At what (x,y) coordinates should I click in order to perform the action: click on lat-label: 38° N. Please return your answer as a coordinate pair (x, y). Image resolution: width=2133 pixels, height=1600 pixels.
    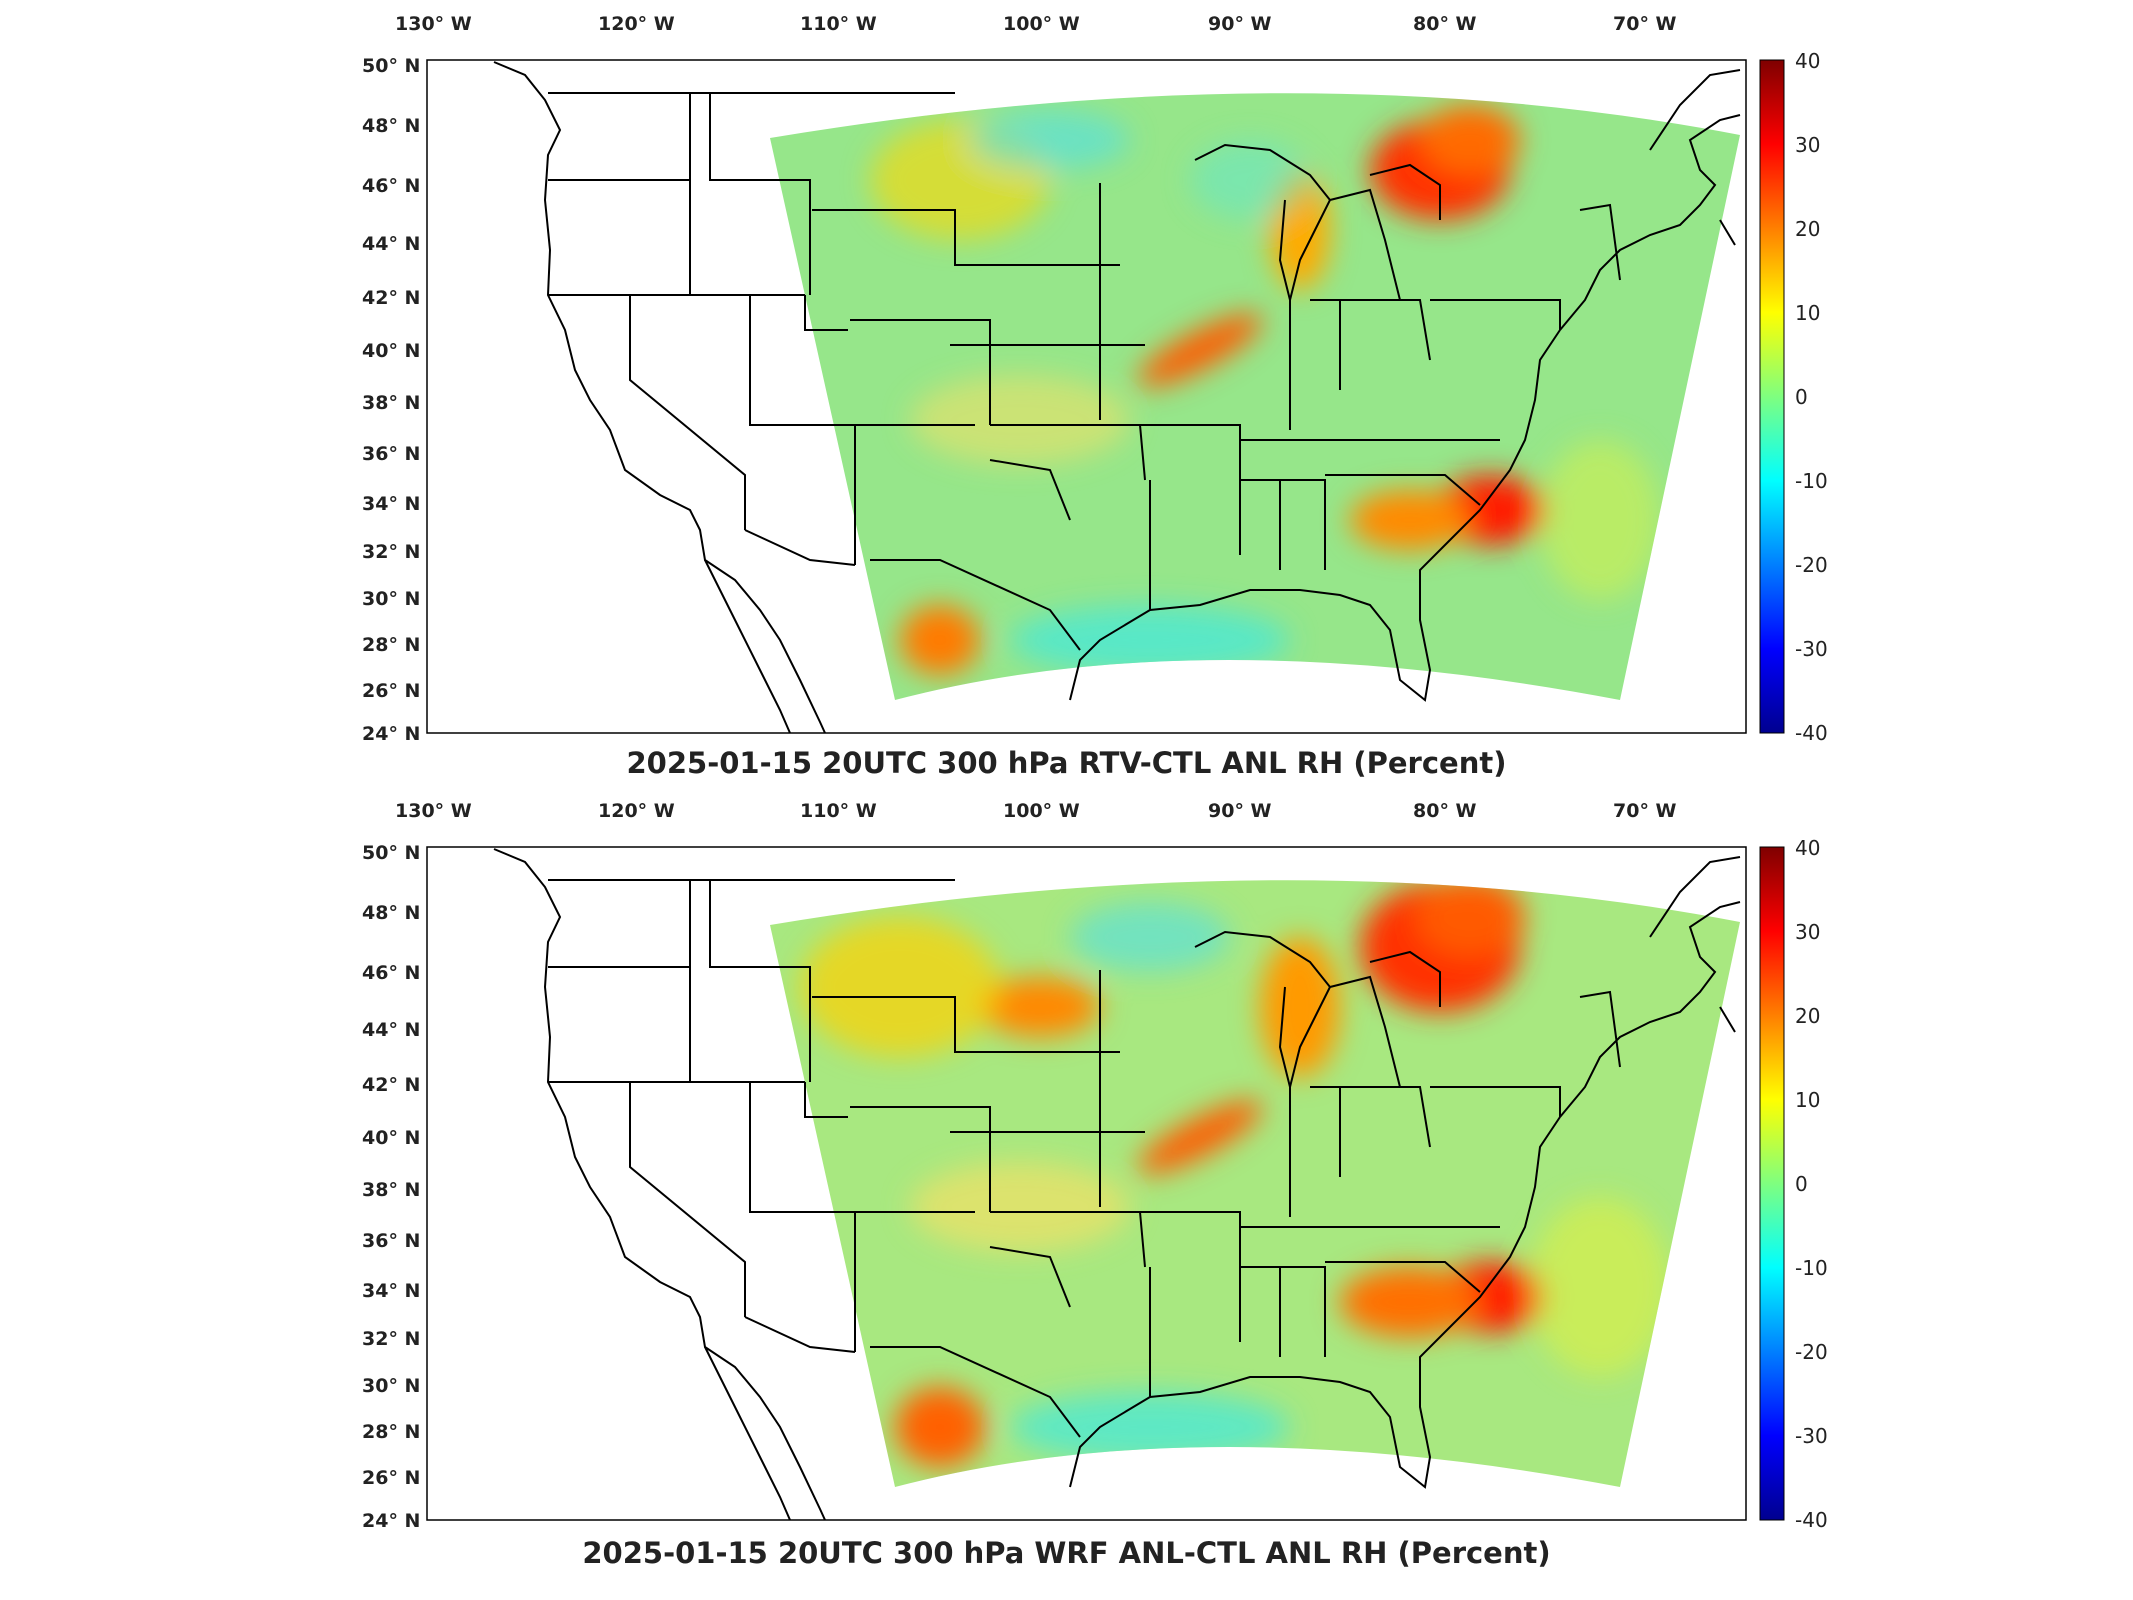
    Looking at the image, I should click on (391, 1190).